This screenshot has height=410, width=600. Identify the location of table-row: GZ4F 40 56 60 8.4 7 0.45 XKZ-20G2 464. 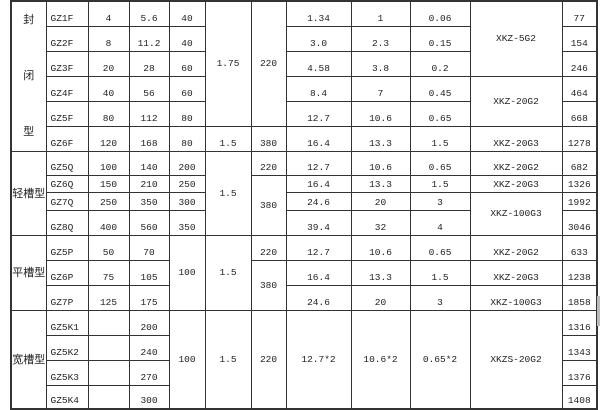
(304, 101).